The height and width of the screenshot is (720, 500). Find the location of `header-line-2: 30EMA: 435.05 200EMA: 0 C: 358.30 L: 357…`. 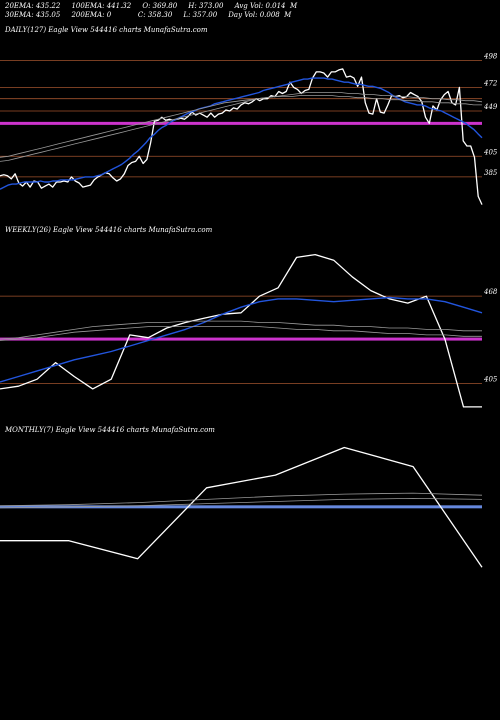

header-line-2: 30EMA: 435.05 200EMA: 0 C: 358.30 L: 357… is located at coordinates (148, 15).